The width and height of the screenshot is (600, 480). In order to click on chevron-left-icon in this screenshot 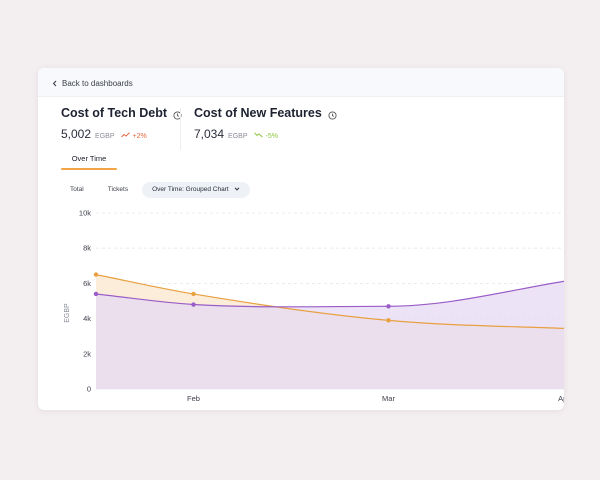, I will do `click(55, 83)`.